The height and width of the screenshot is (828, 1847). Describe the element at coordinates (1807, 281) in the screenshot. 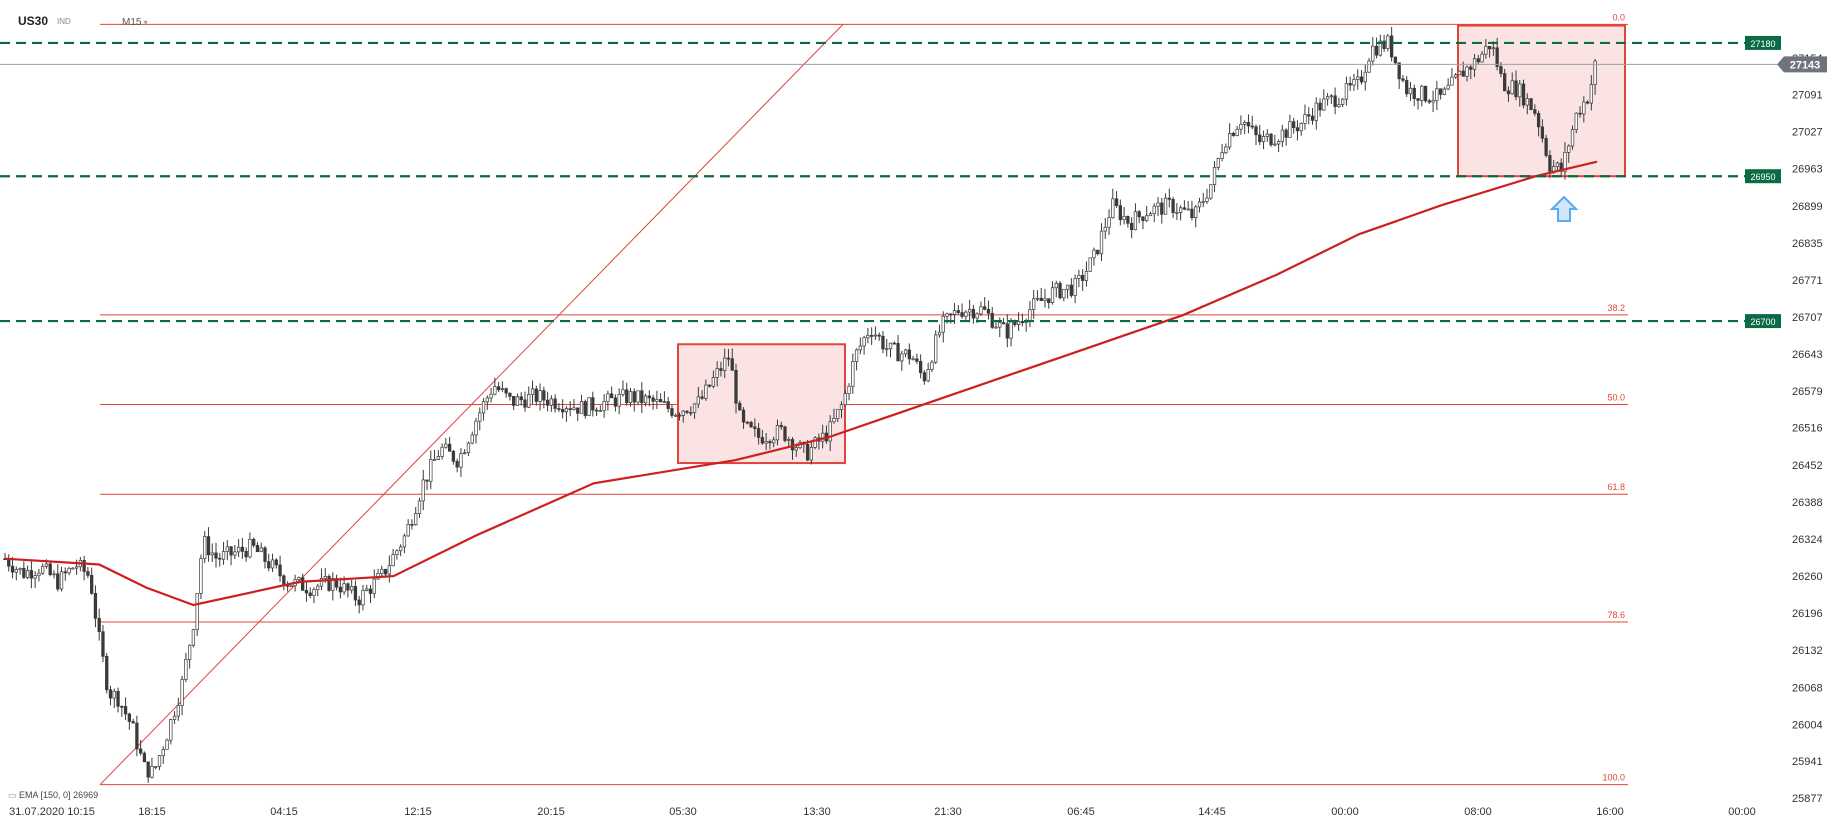

I see `price-tick: 26771` at that location.